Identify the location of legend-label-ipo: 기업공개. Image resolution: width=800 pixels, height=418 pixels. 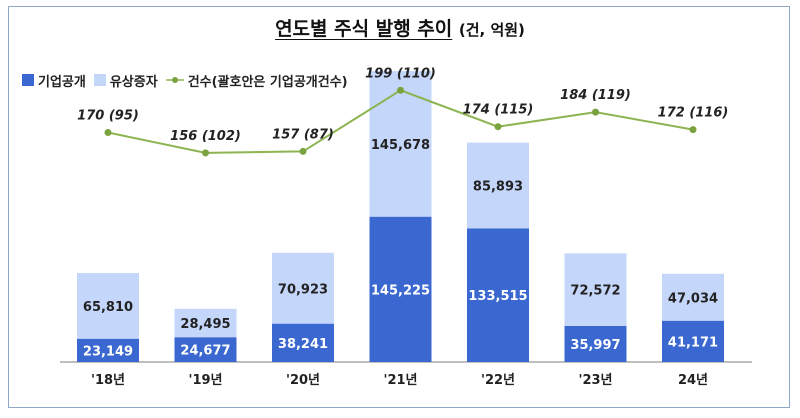
(62, 82).